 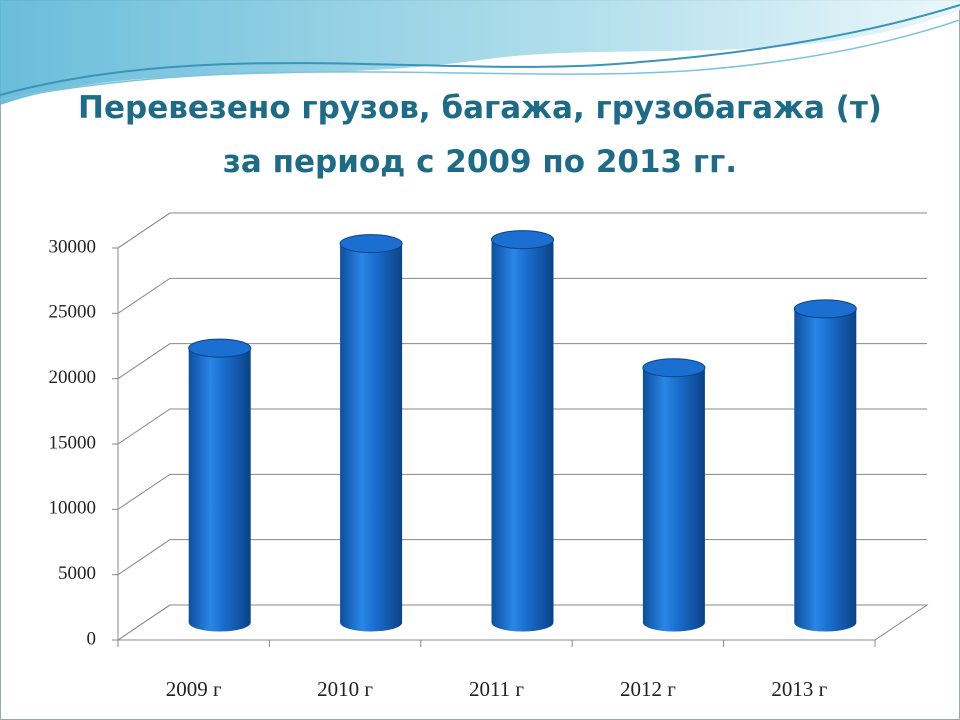 I want to click on y-tick-label: 10000, so click(x=73, y=508).